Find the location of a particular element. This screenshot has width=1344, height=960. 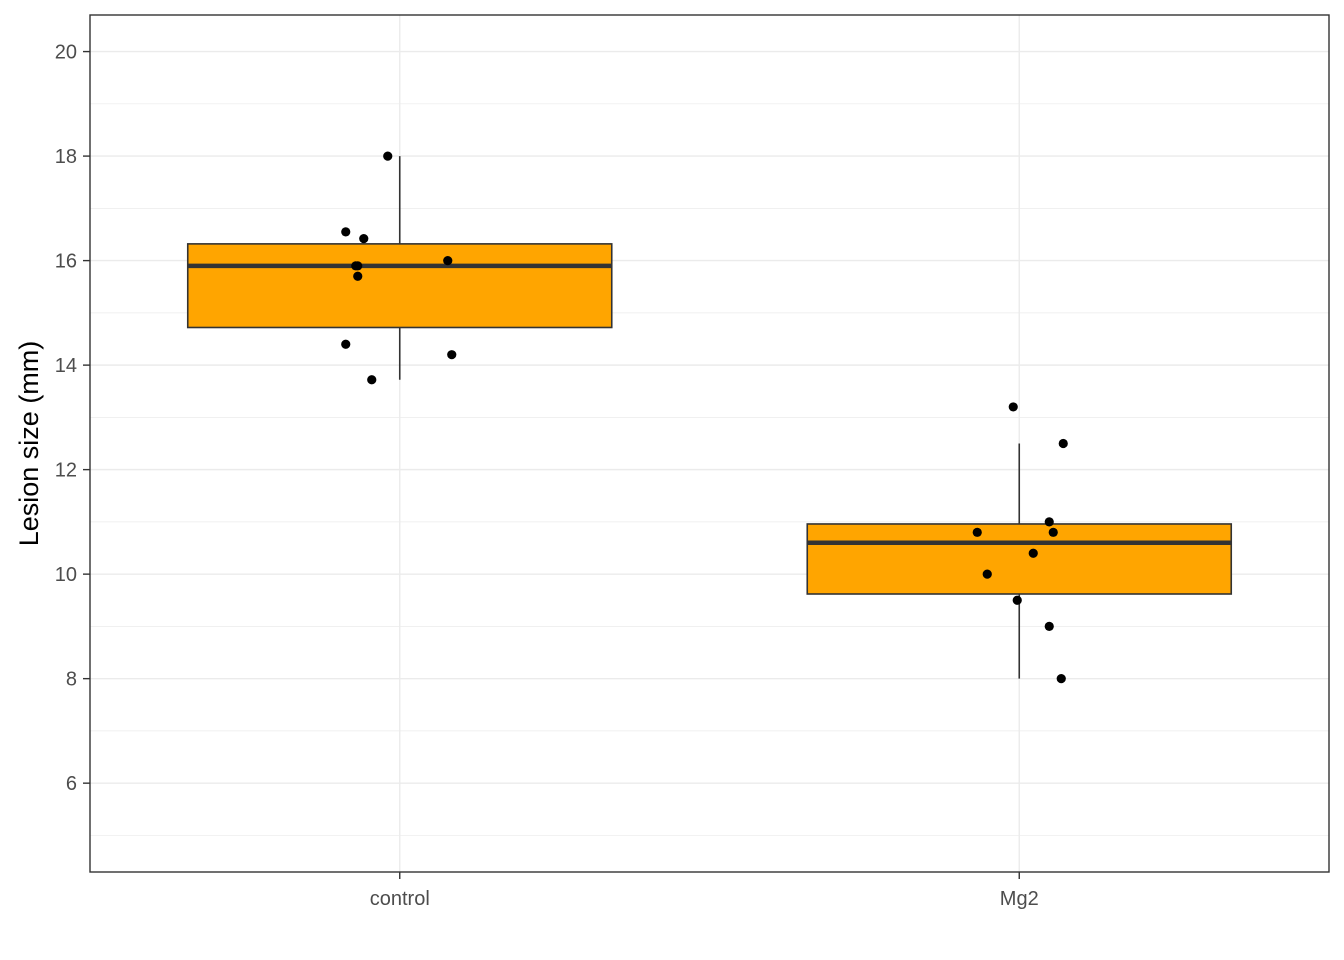

box-Mg2 is located at coordinates (1019, 559).